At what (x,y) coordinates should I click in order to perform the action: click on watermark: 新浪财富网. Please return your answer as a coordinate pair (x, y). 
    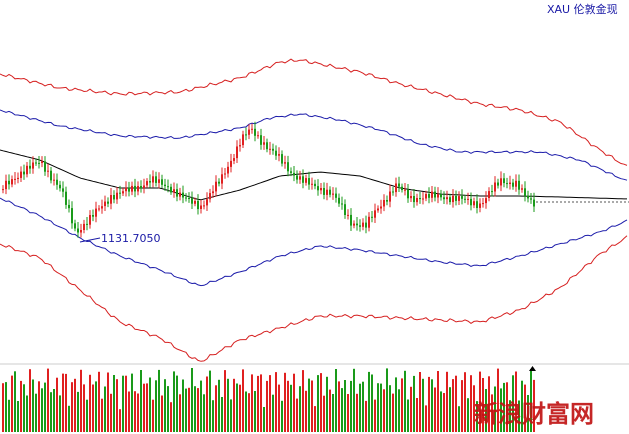
    Looking at the image, I should click on (534, 413).